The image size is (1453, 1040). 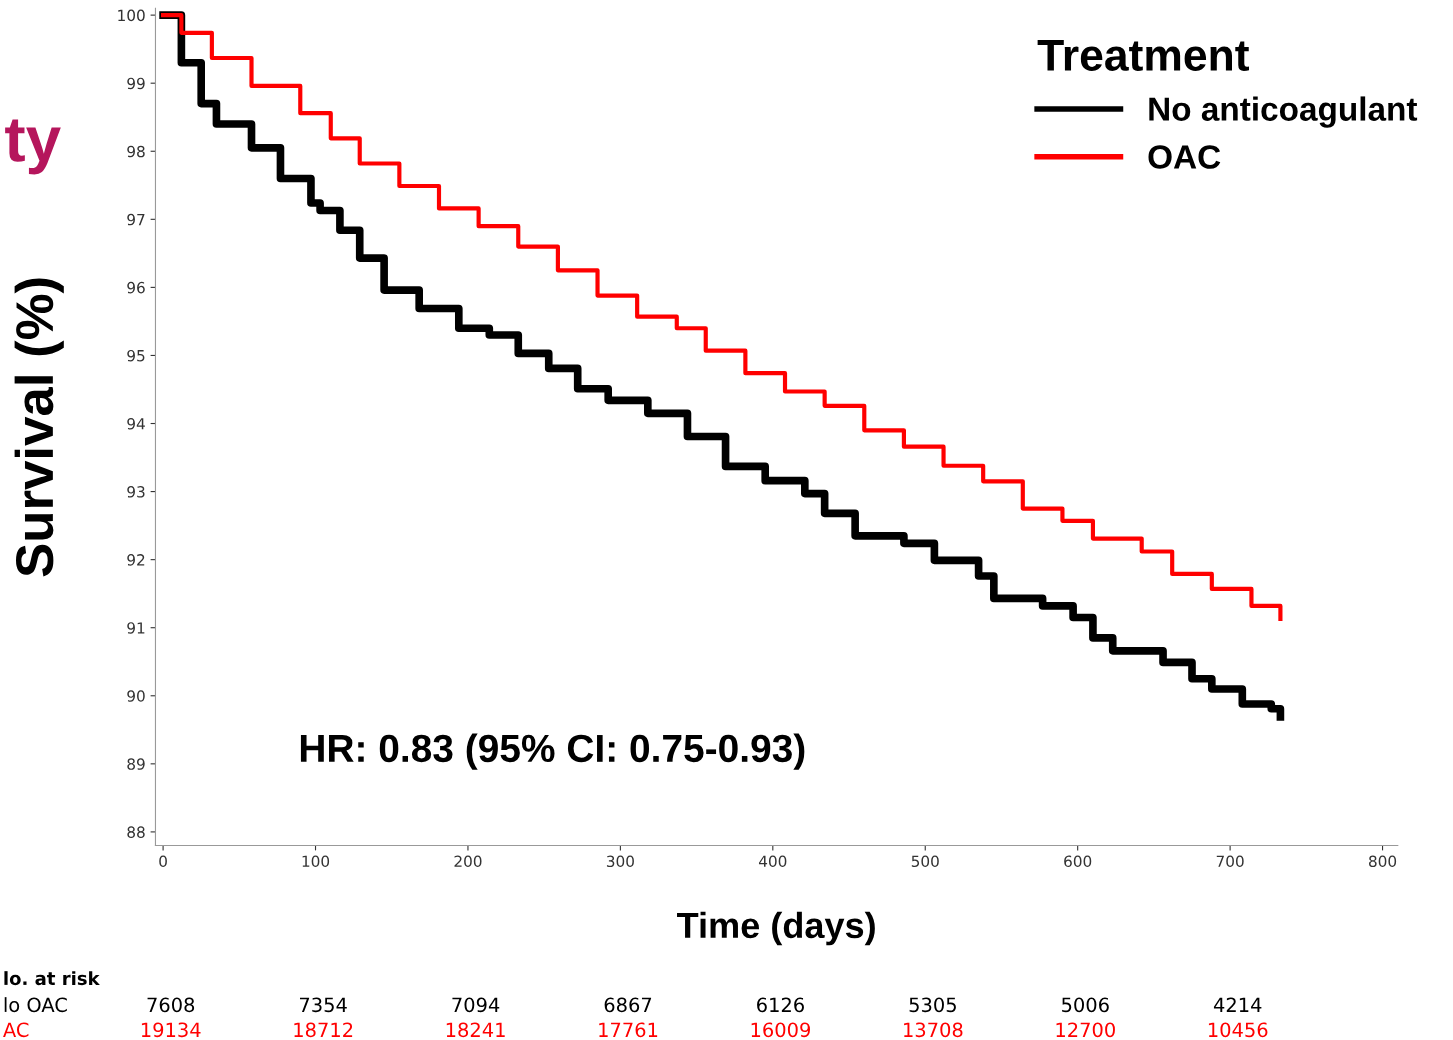 What do you see at coordinates (136, 764) in the screenshot?
I see `y-tick-label: 89` at bounding box center [136, 764].